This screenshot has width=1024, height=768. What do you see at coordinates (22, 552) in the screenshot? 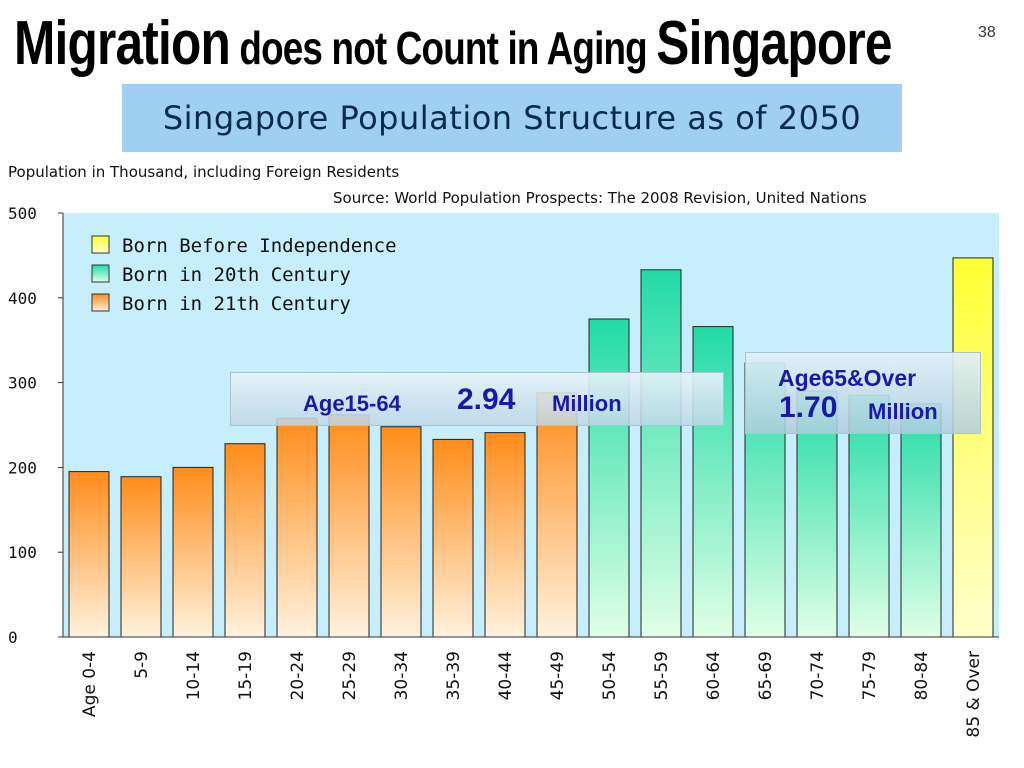
I see `y-tick-label: 100` at bounding box center [22, 552].